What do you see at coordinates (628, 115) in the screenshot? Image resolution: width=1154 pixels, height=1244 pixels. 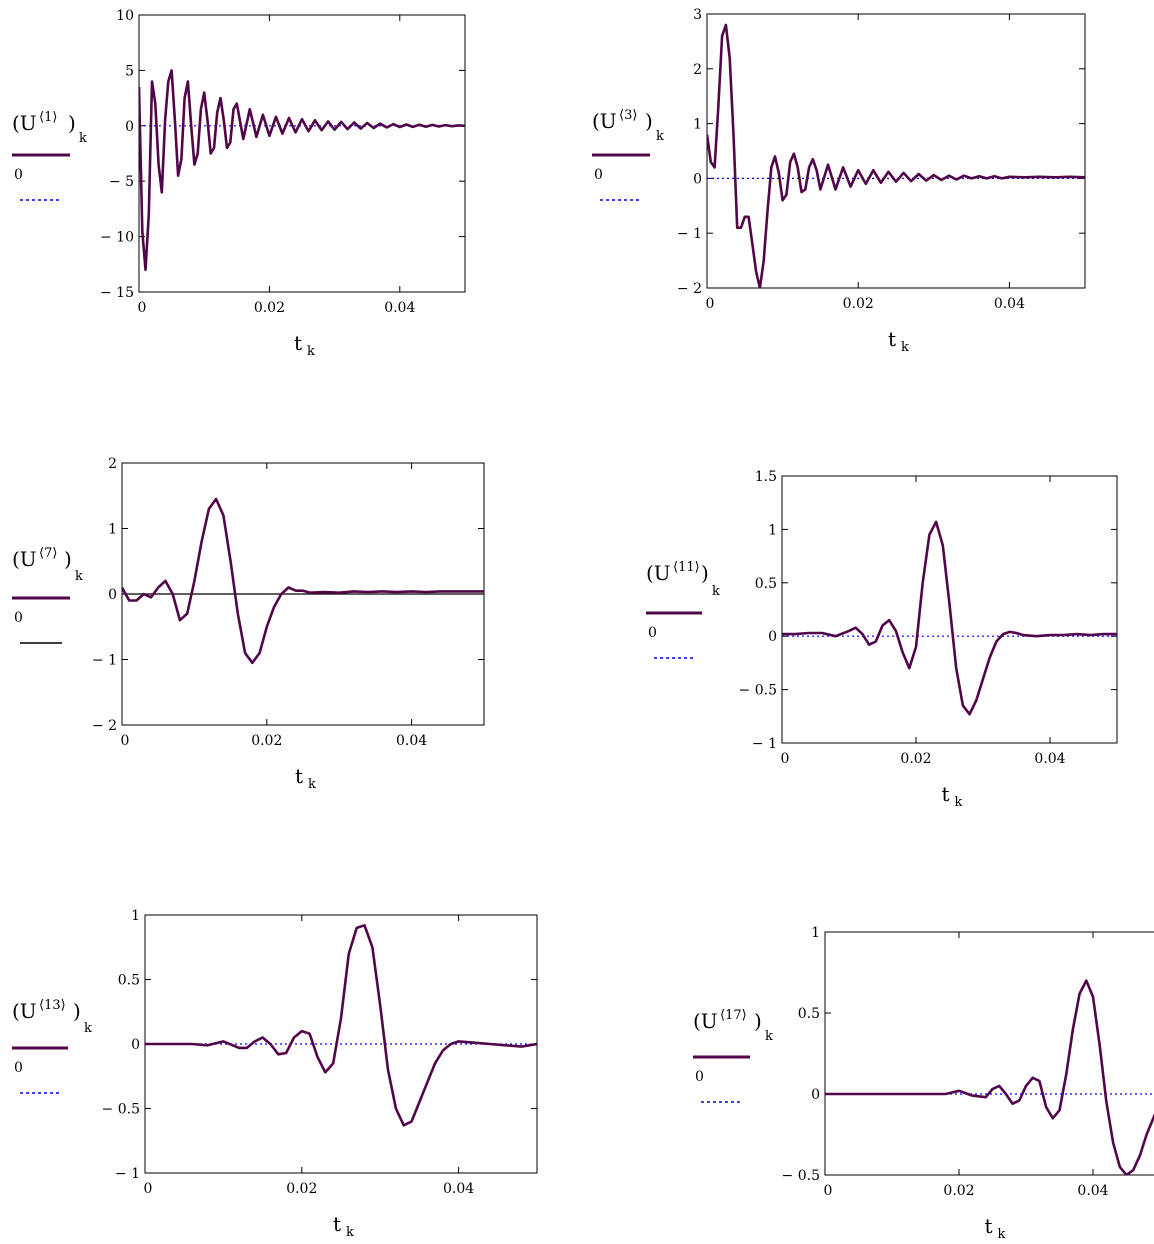 I see `y-axis-label-superscript: ⟨3⟩` at bounding box center [628, 115].